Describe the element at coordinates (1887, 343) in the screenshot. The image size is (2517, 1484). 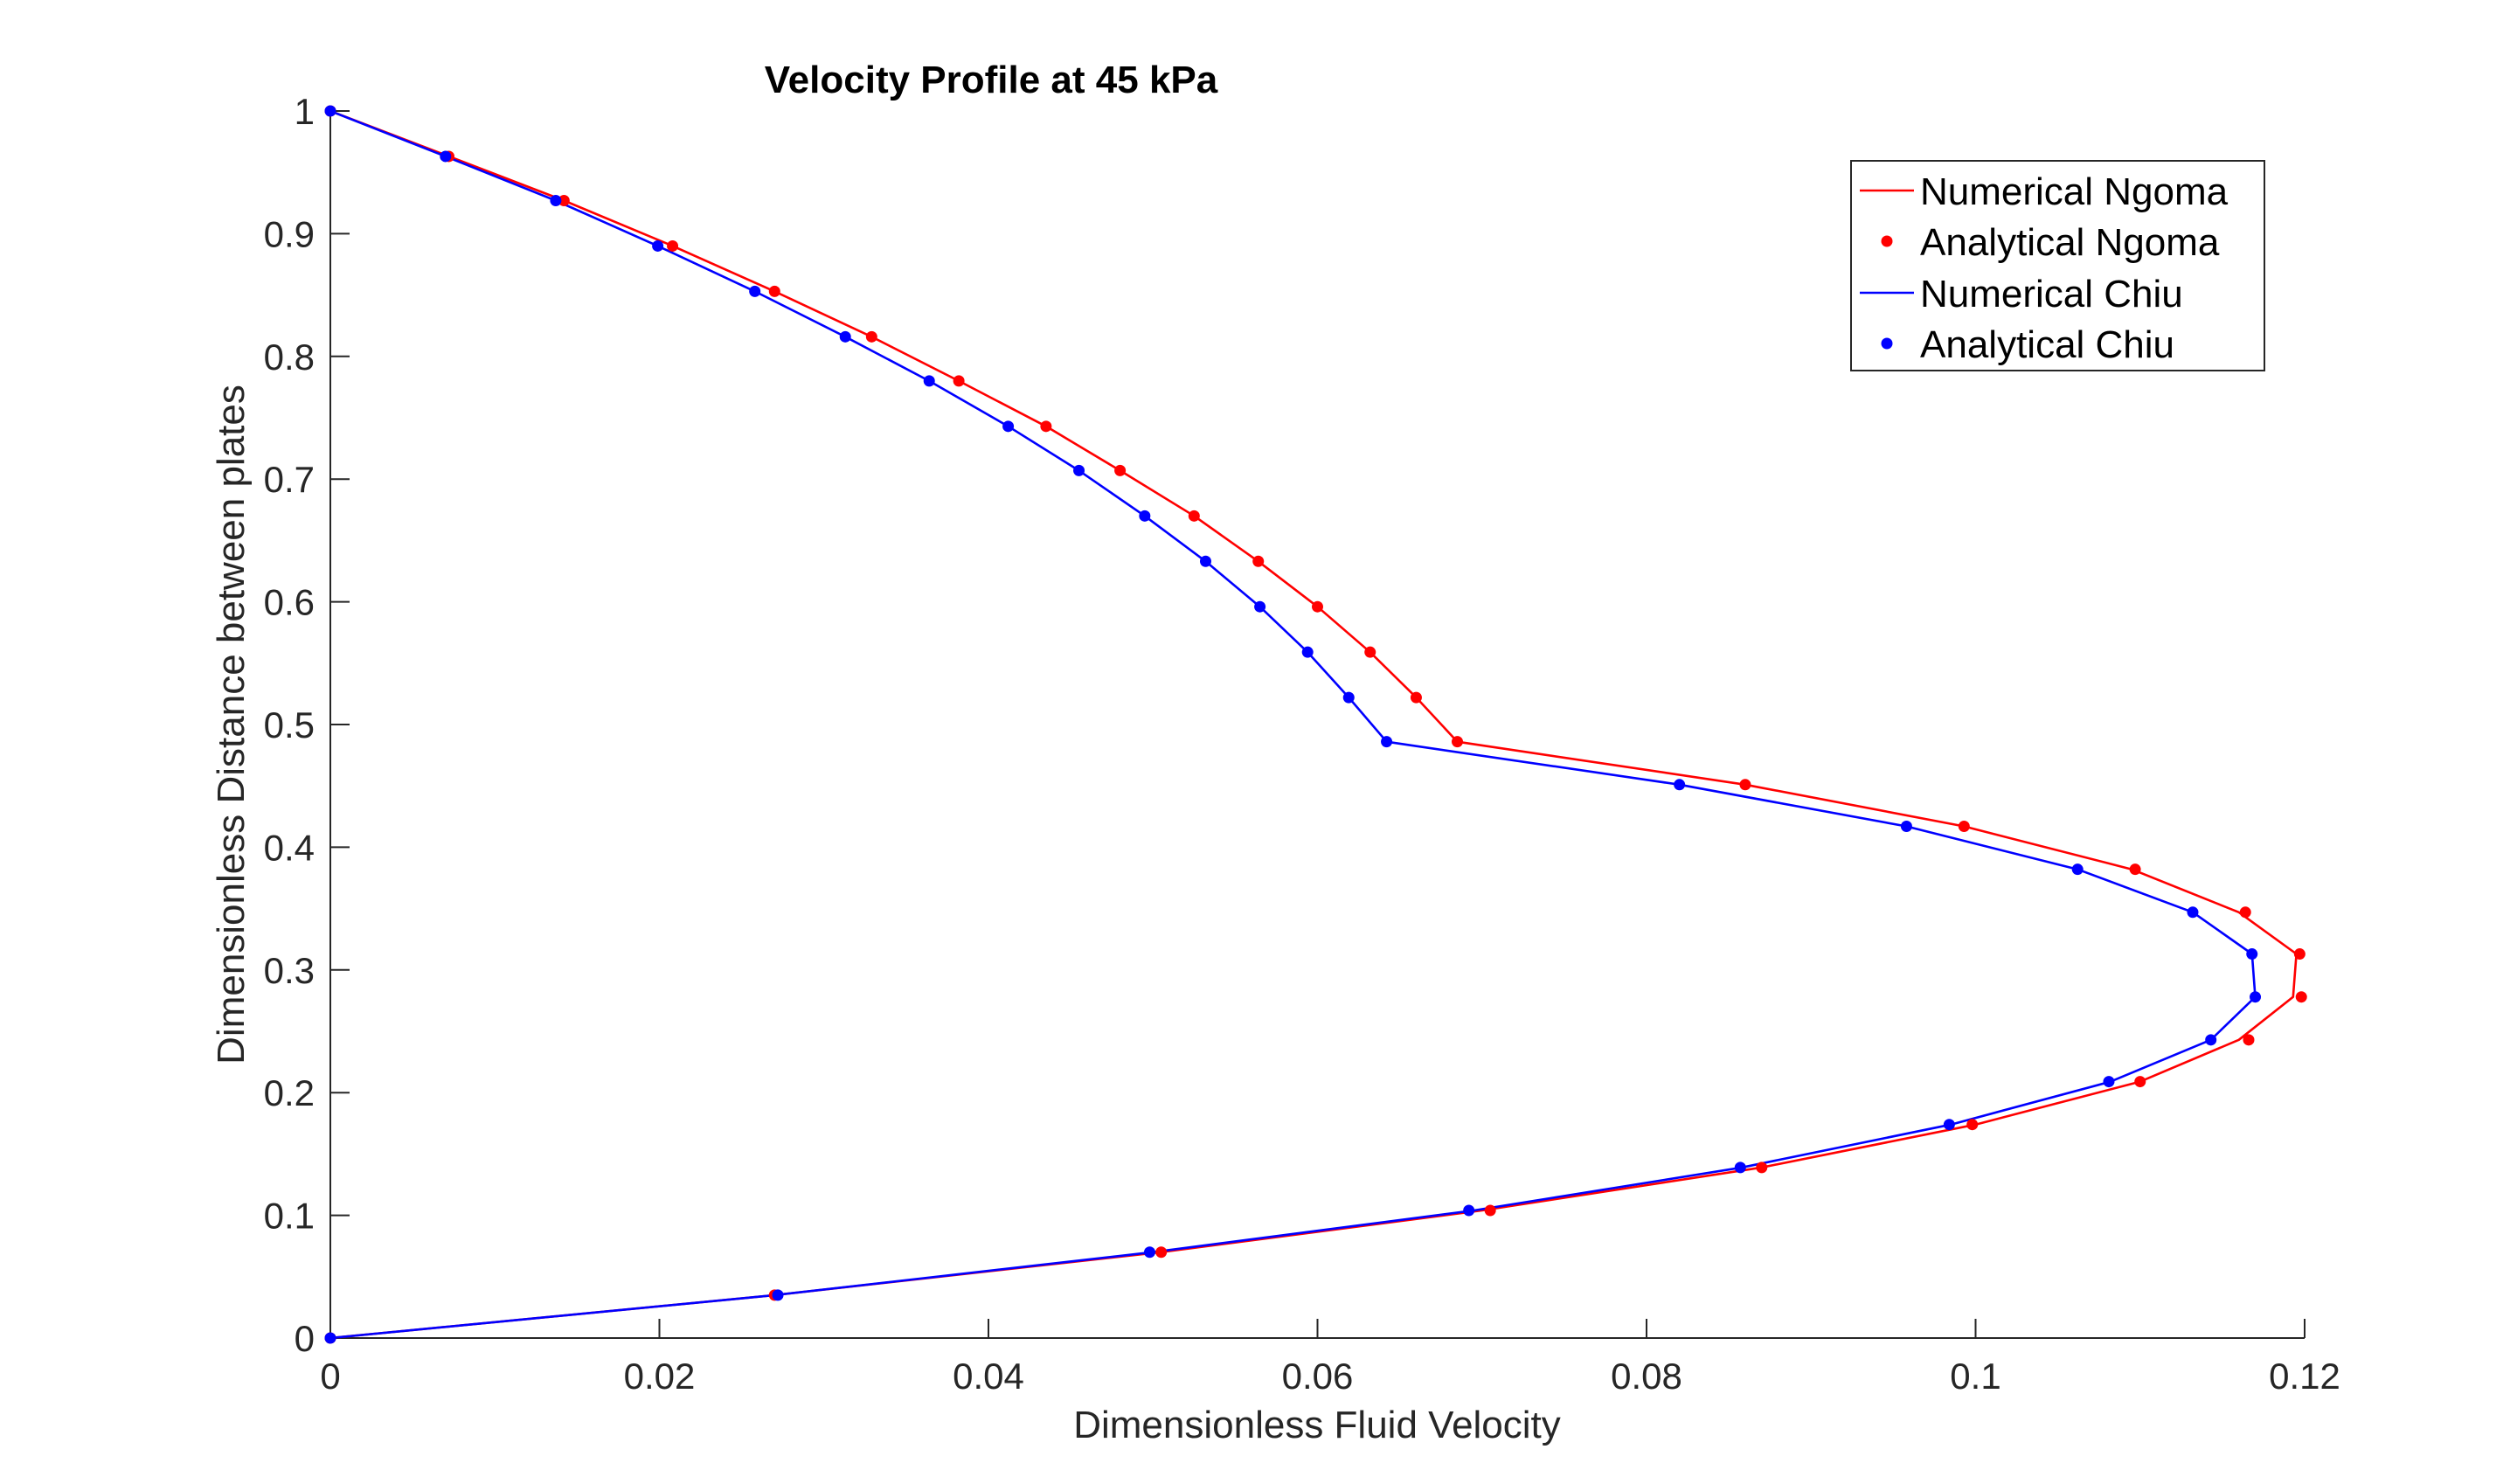
I see `legend-swatch-analytical-chiu` at that location.